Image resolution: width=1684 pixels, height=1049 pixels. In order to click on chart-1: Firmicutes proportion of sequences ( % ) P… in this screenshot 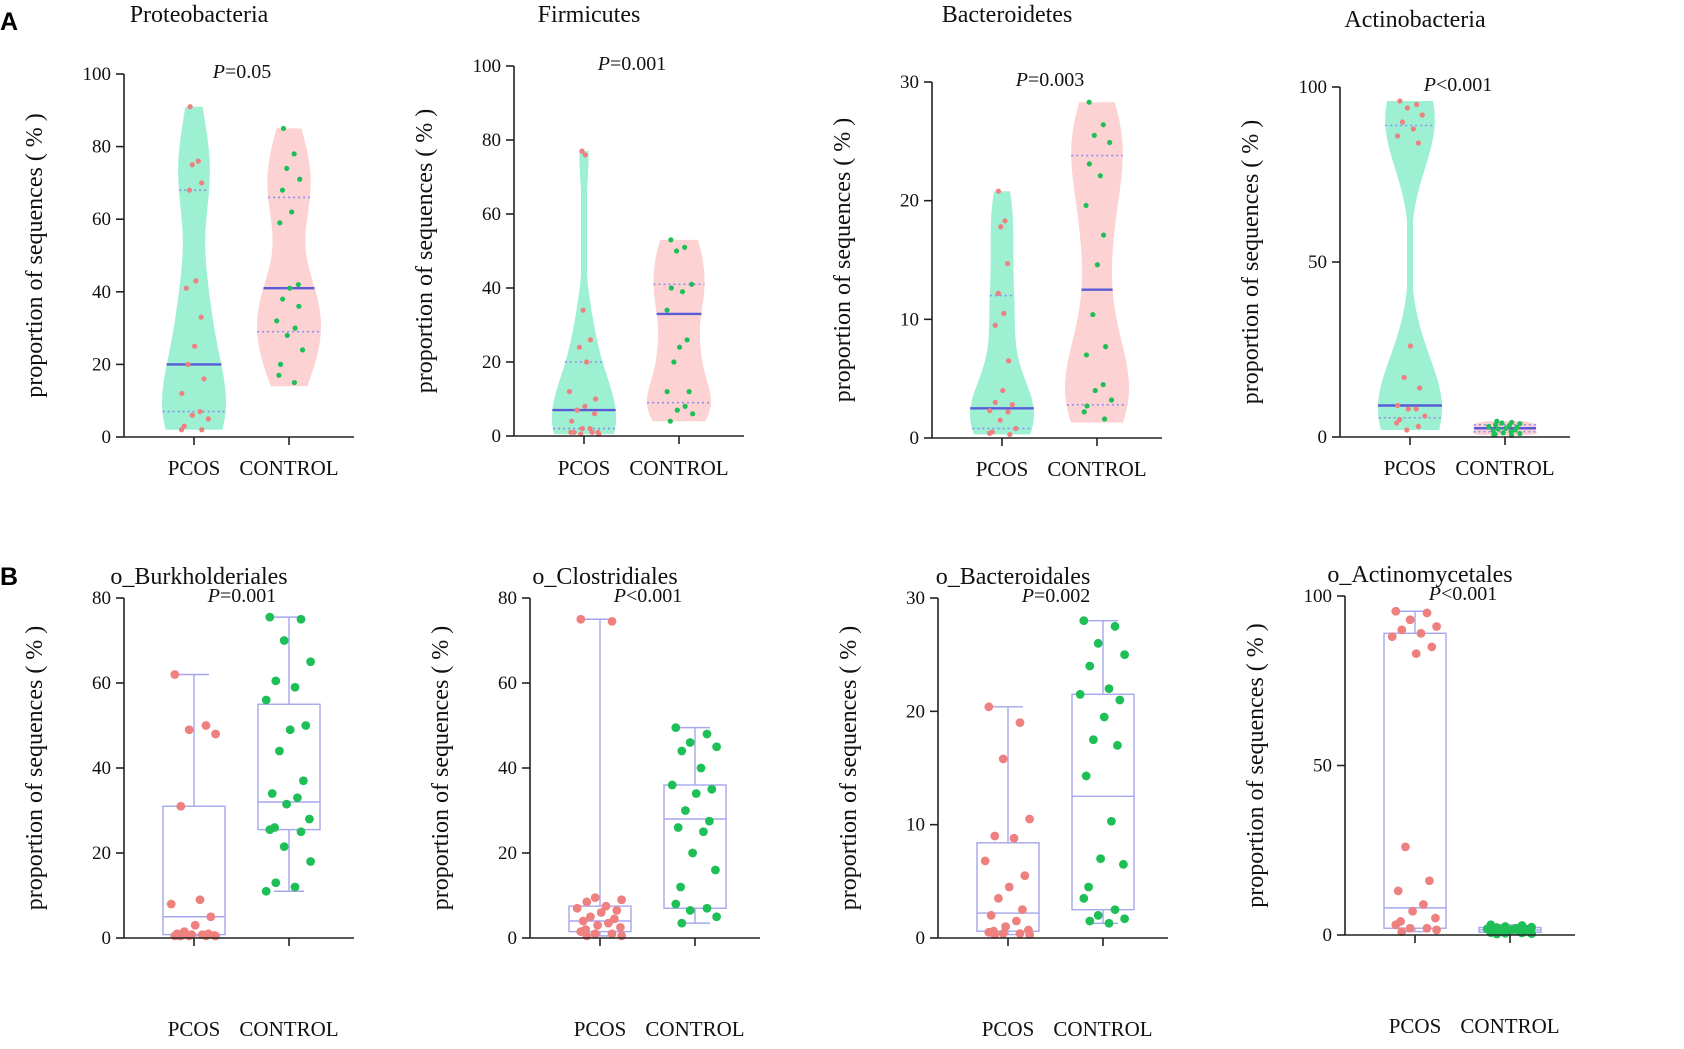, I will do `click(578, 241)`.